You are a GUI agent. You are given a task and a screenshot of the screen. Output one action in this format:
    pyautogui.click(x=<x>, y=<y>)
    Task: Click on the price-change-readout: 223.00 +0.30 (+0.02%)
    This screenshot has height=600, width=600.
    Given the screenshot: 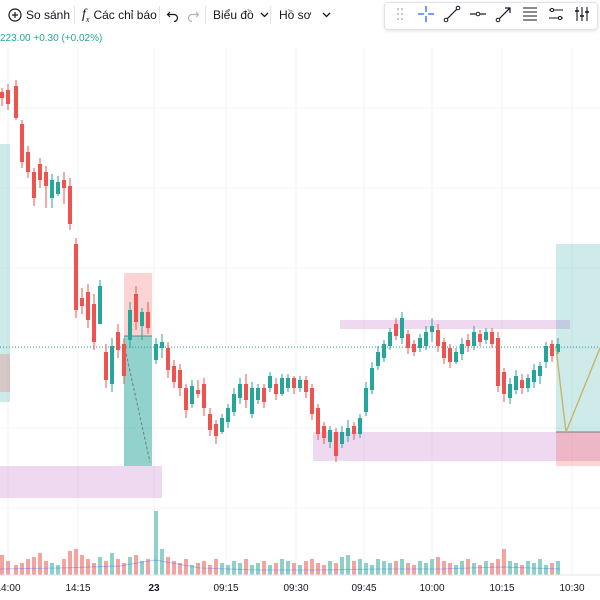 What is the action you would take?
    pyautogui.click(x=51, y=38)
    